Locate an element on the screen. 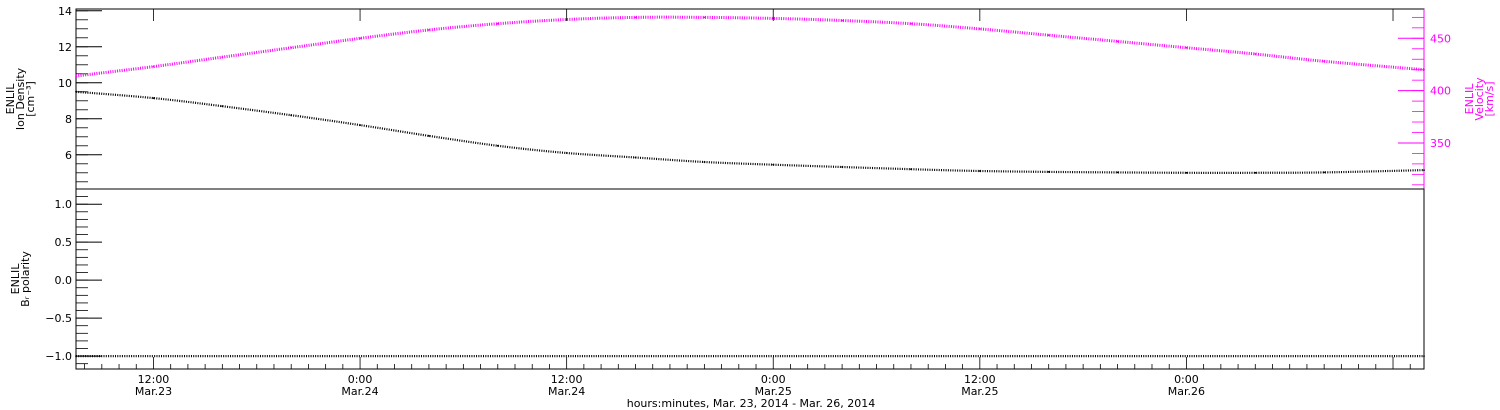 Image resolution: width=1500 pixels, height=410 pixels. right-axis-label-line: [km/s] is located at coordinates (1489, 98).